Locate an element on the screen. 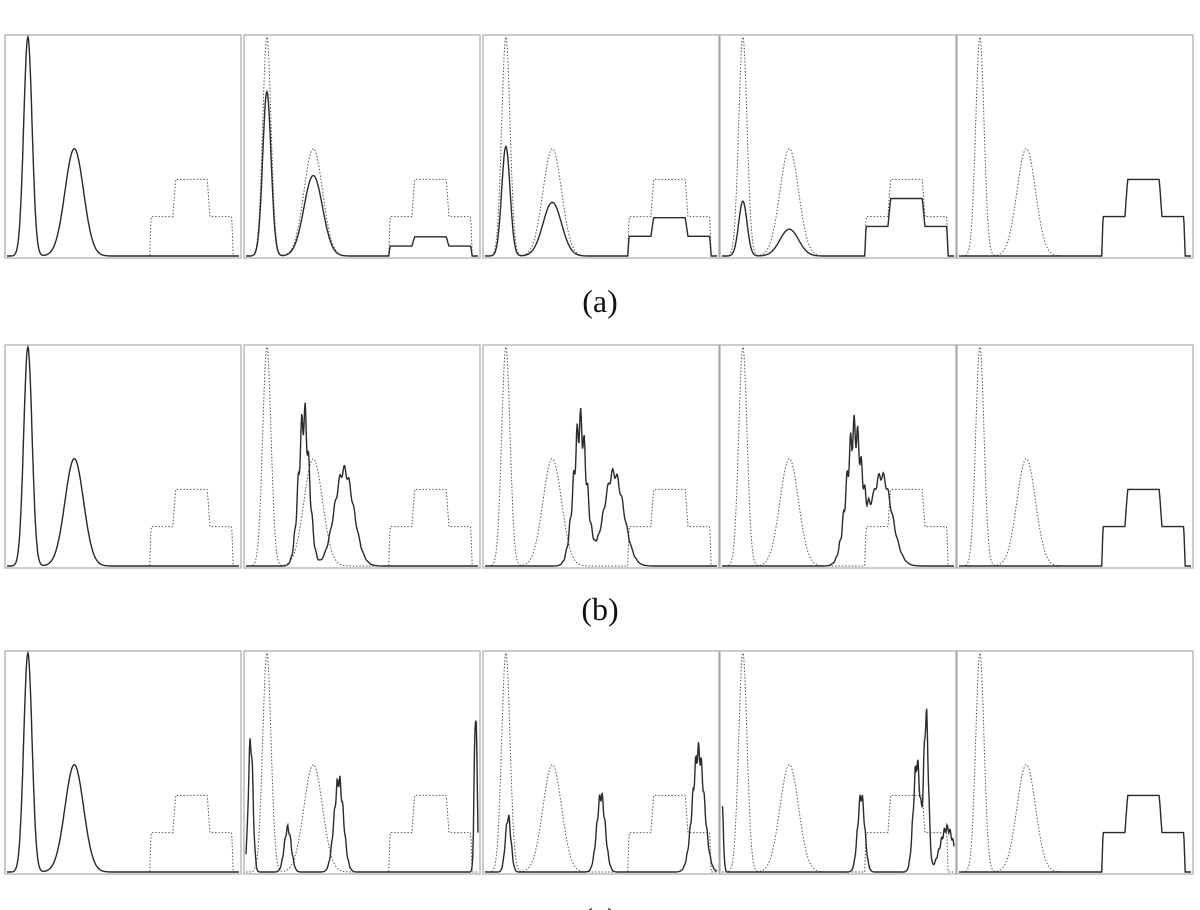 The image size is (1200, 910). caption: (c) is located at coordinates (600, 905).